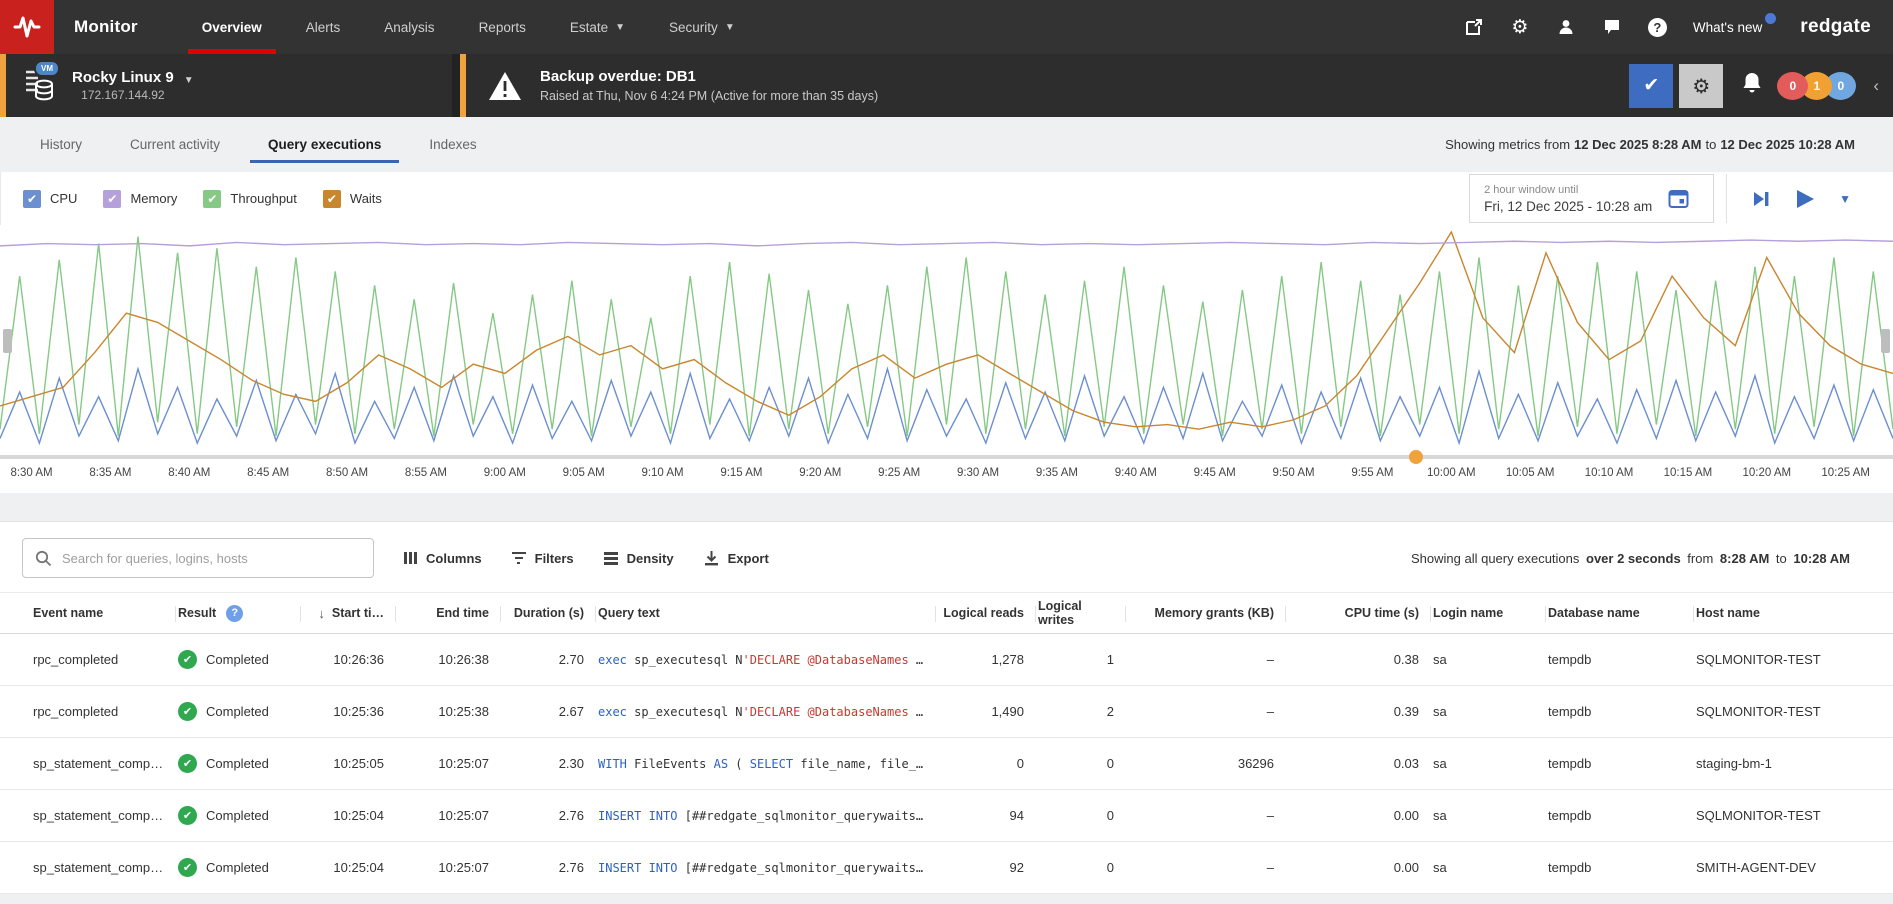 The width and height of the screenshot is (1893, 904). I want to click on filter-icon, so click(518, 558).